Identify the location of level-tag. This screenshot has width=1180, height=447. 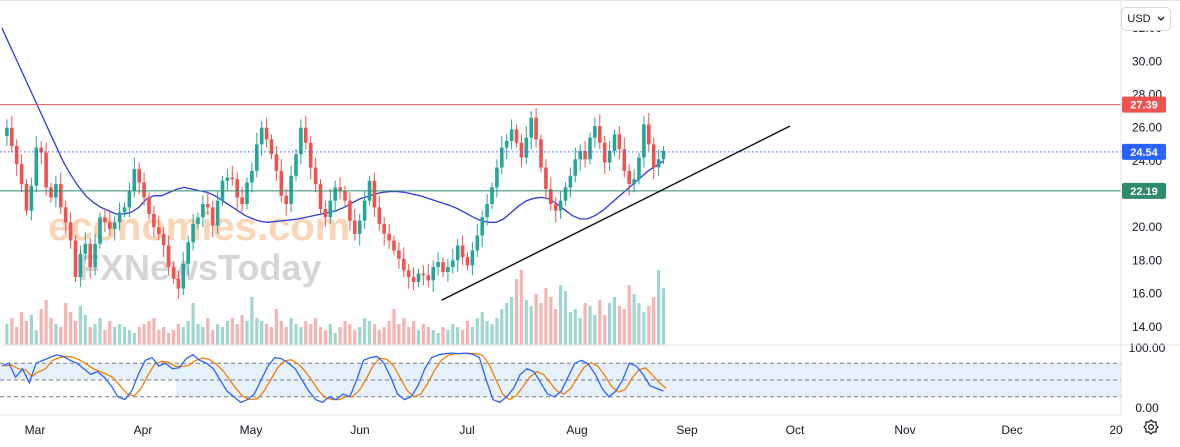
(1144, 190).